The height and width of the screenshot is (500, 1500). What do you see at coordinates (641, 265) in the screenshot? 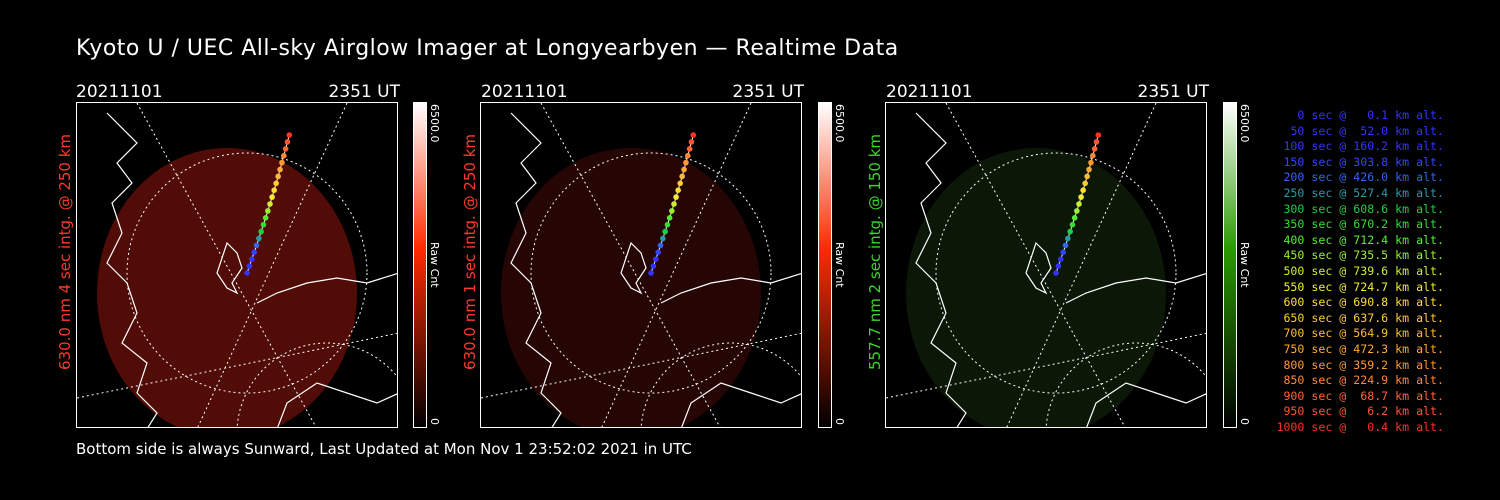
I see `panel-2-image` at bounding box center [641, 265].